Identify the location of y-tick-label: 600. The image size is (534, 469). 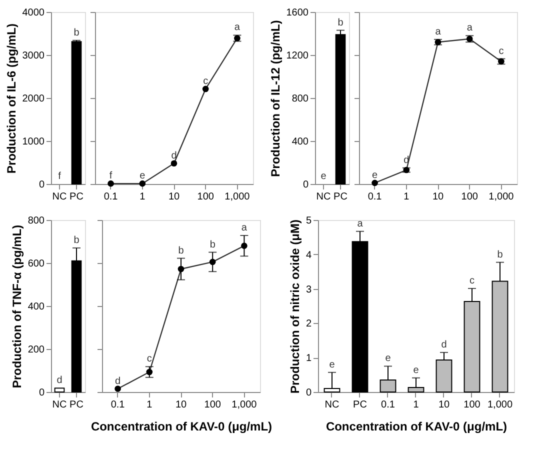
(36, 264).